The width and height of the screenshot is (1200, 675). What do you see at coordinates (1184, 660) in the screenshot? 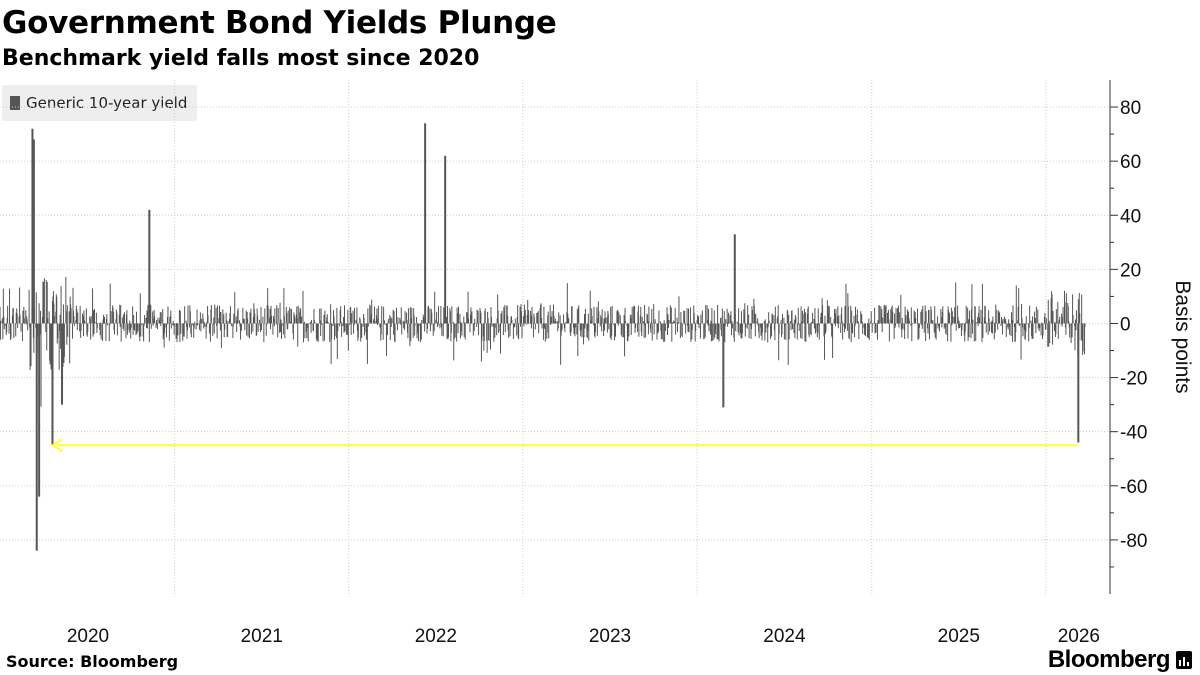
I see `bloomberg-bars-icon` at bounding box center [1184, 660].